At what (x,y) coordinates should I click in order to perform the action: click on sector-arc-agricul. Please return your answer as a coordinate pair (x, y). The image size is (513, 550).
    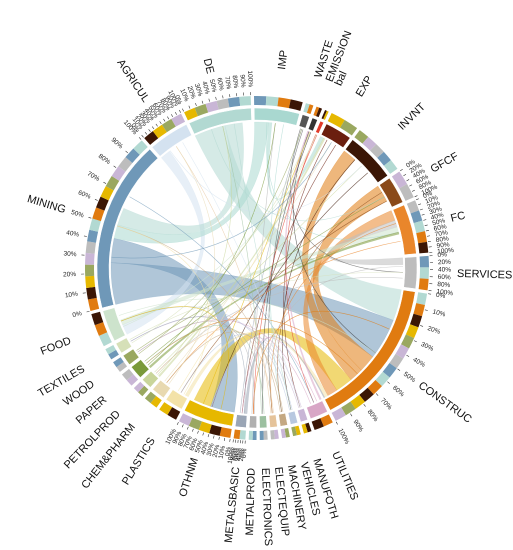
    Looking at the image, I should click on (172, 140).